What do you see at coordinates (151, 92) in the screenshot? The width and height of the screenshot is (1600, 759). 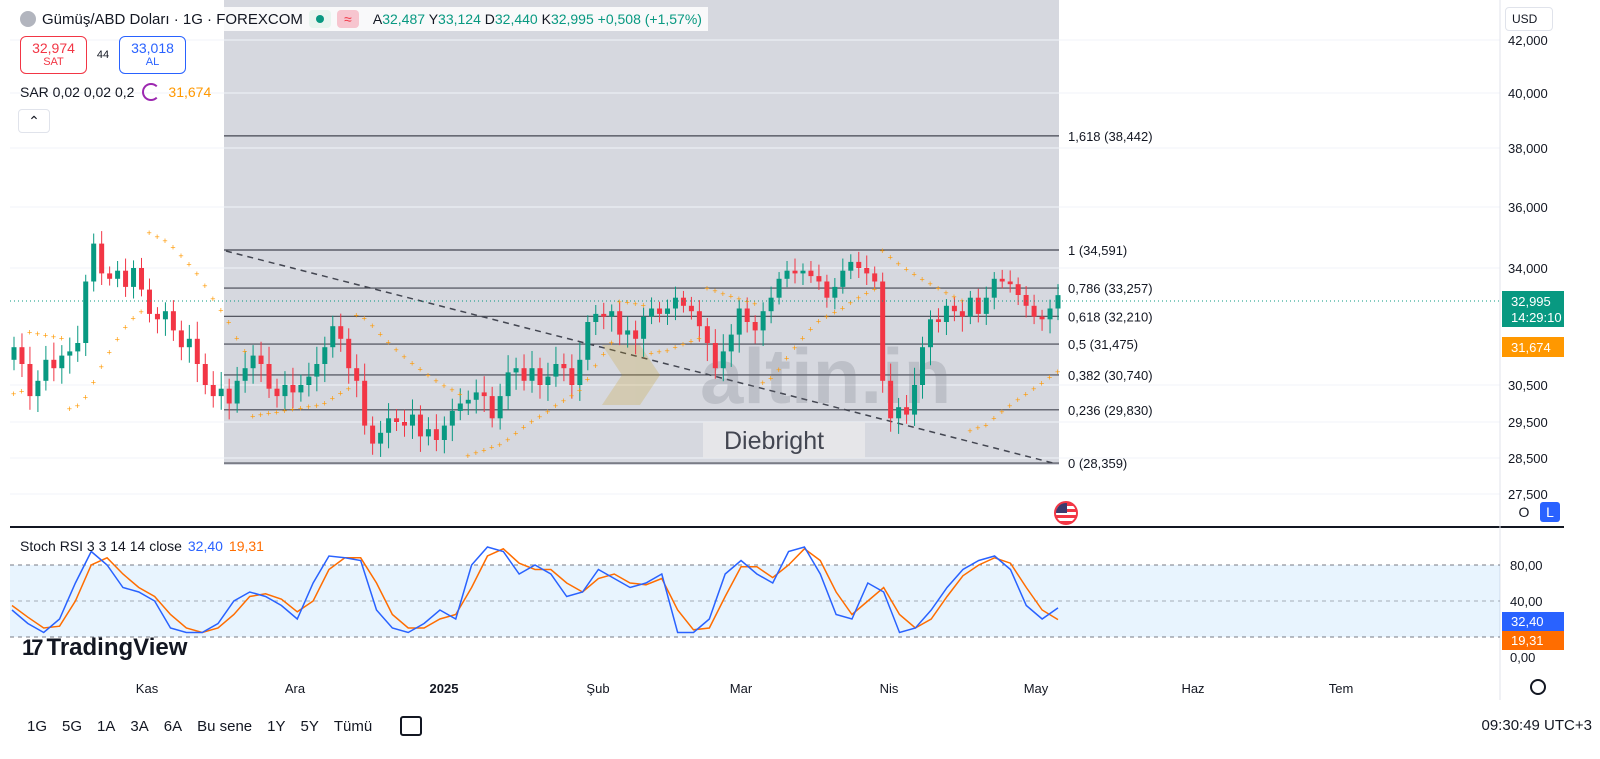 I see `refresh-icon` at bounding box center [151, 92].